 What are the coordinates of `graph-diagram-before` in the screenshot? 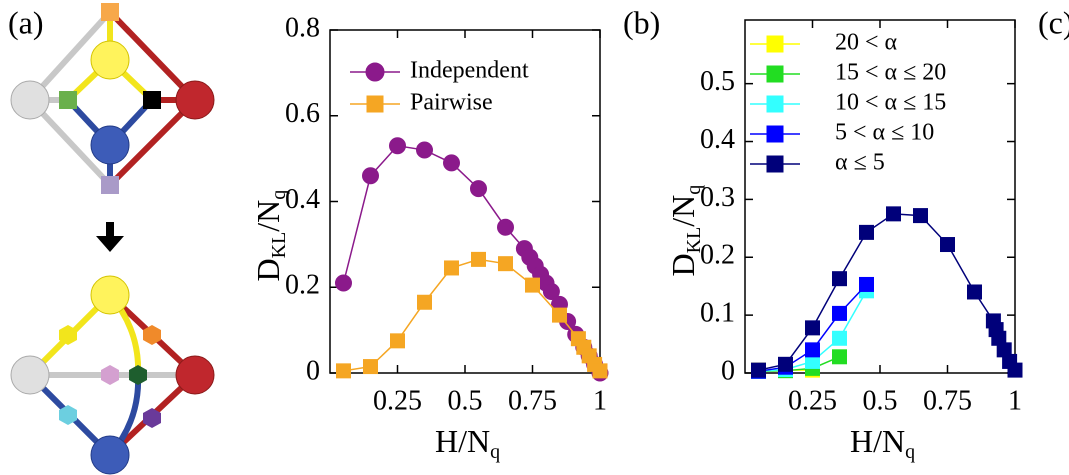 It's located at (112, 98).